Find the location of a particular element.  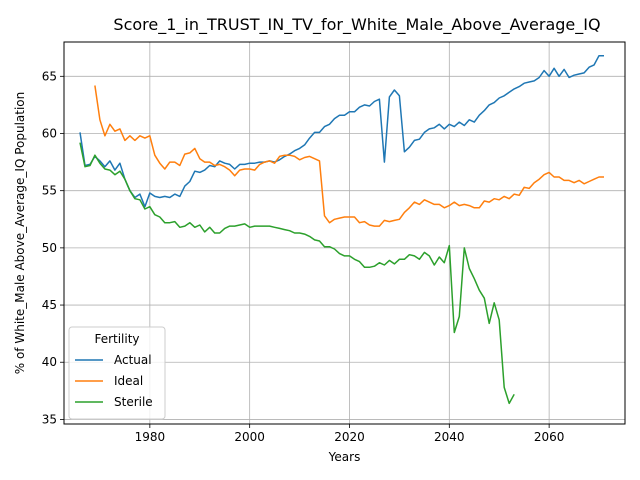

legend-label: Sterile is located at coordinates (133, 402).